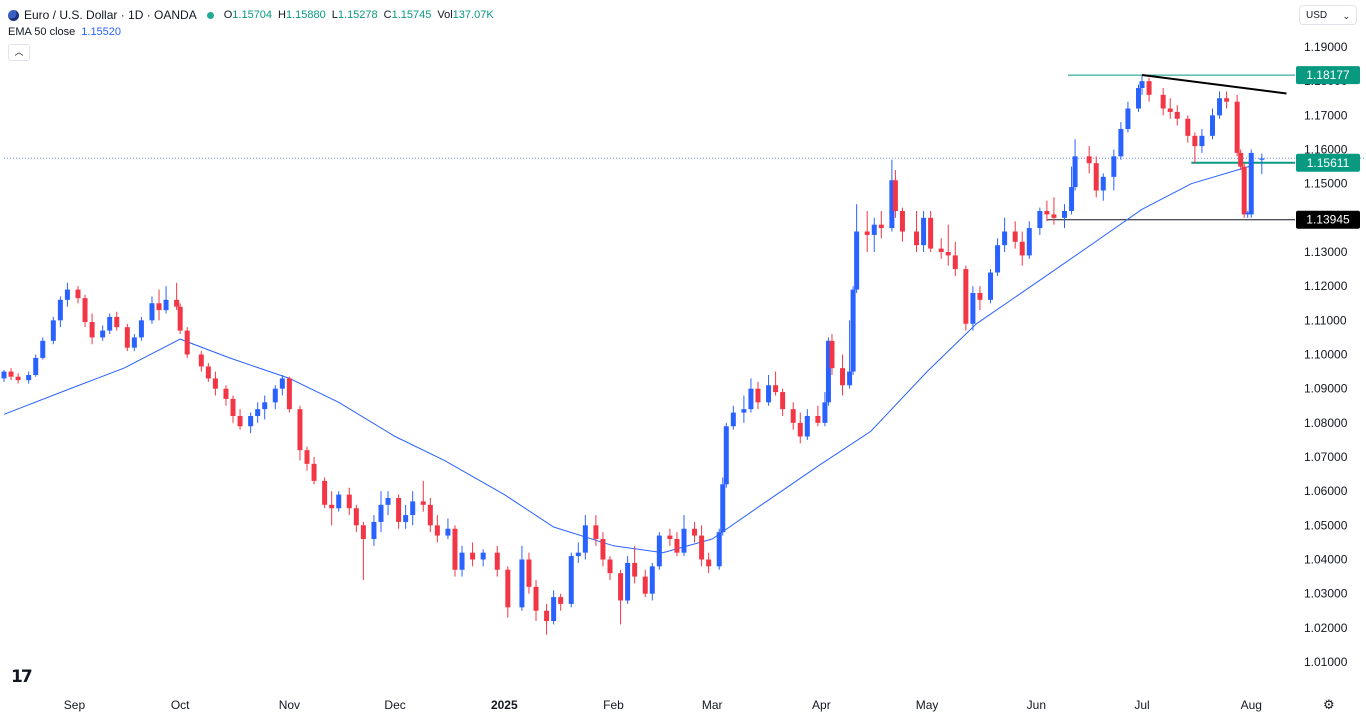 This screenshot has width=1366, height=722. What do you see at coordinates (22, 677) in the screenshot?
I see `tradingview-logo-icon: 17` at bounding box center [22, 677].